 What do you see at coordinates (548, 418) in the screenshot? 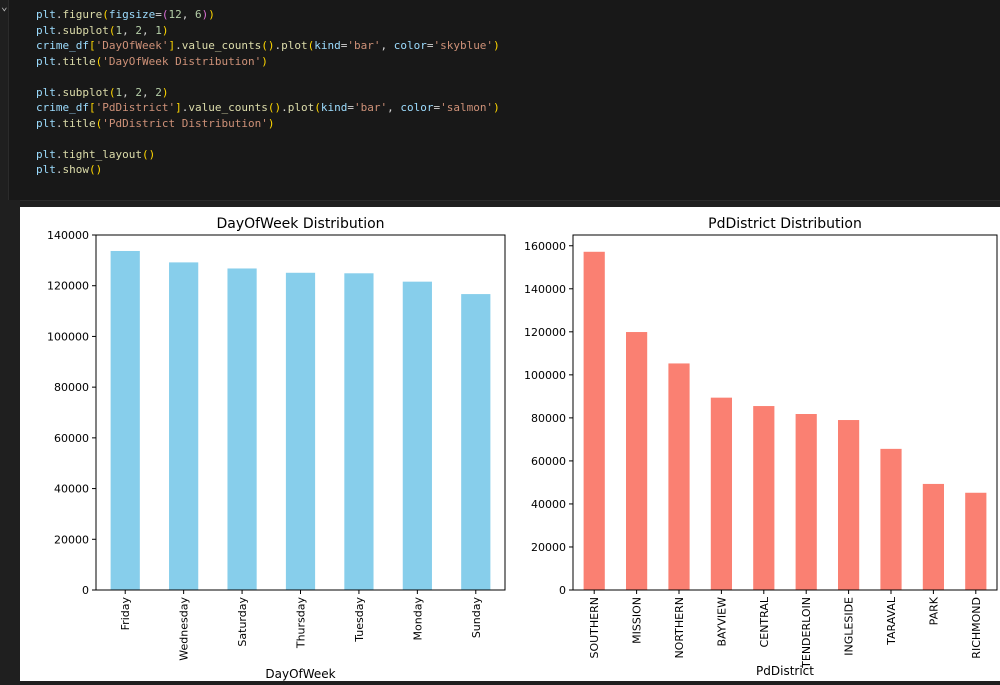
I see `chart2-ytick-label: 80000` at bounding box center [548, 418].